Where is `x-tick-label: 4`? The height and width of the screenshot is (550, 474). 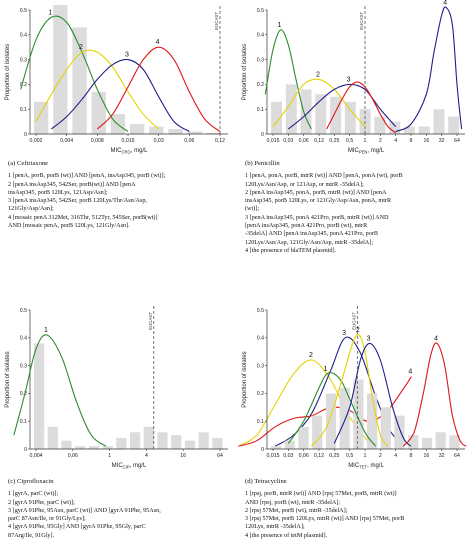 x-tick-label: 4 is located at coordinates (395, 456).